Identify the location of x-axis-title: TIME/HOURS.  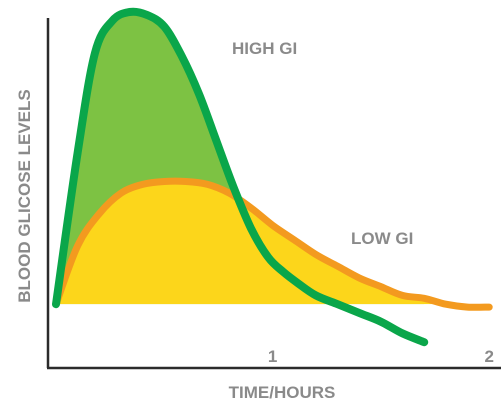
(282, 392).